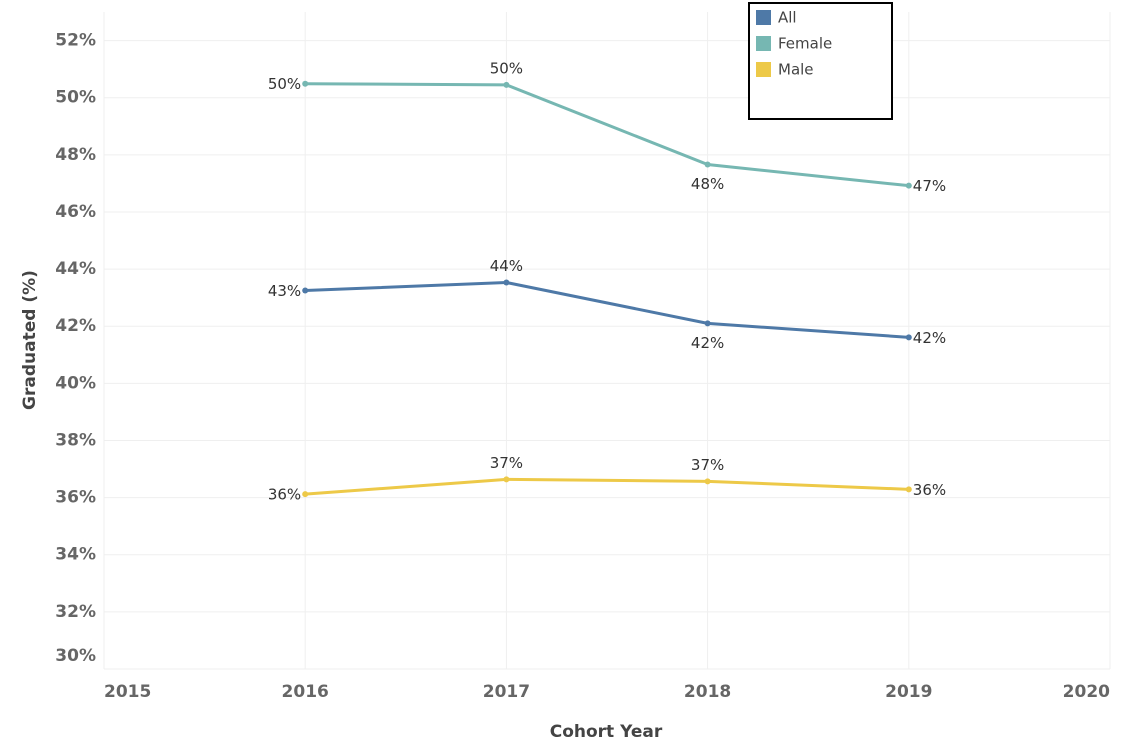 The height and width of the screenshot is (744, 1137). I want to click on y-tick-label: 42%, so click(75, 326).